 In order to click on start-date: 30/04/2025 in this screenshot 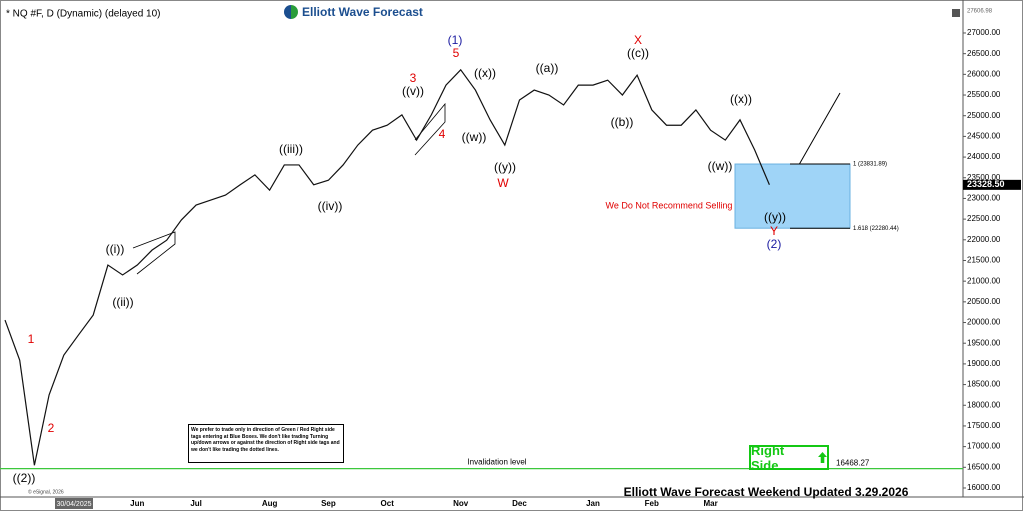, I will do `click(73, 504)`.